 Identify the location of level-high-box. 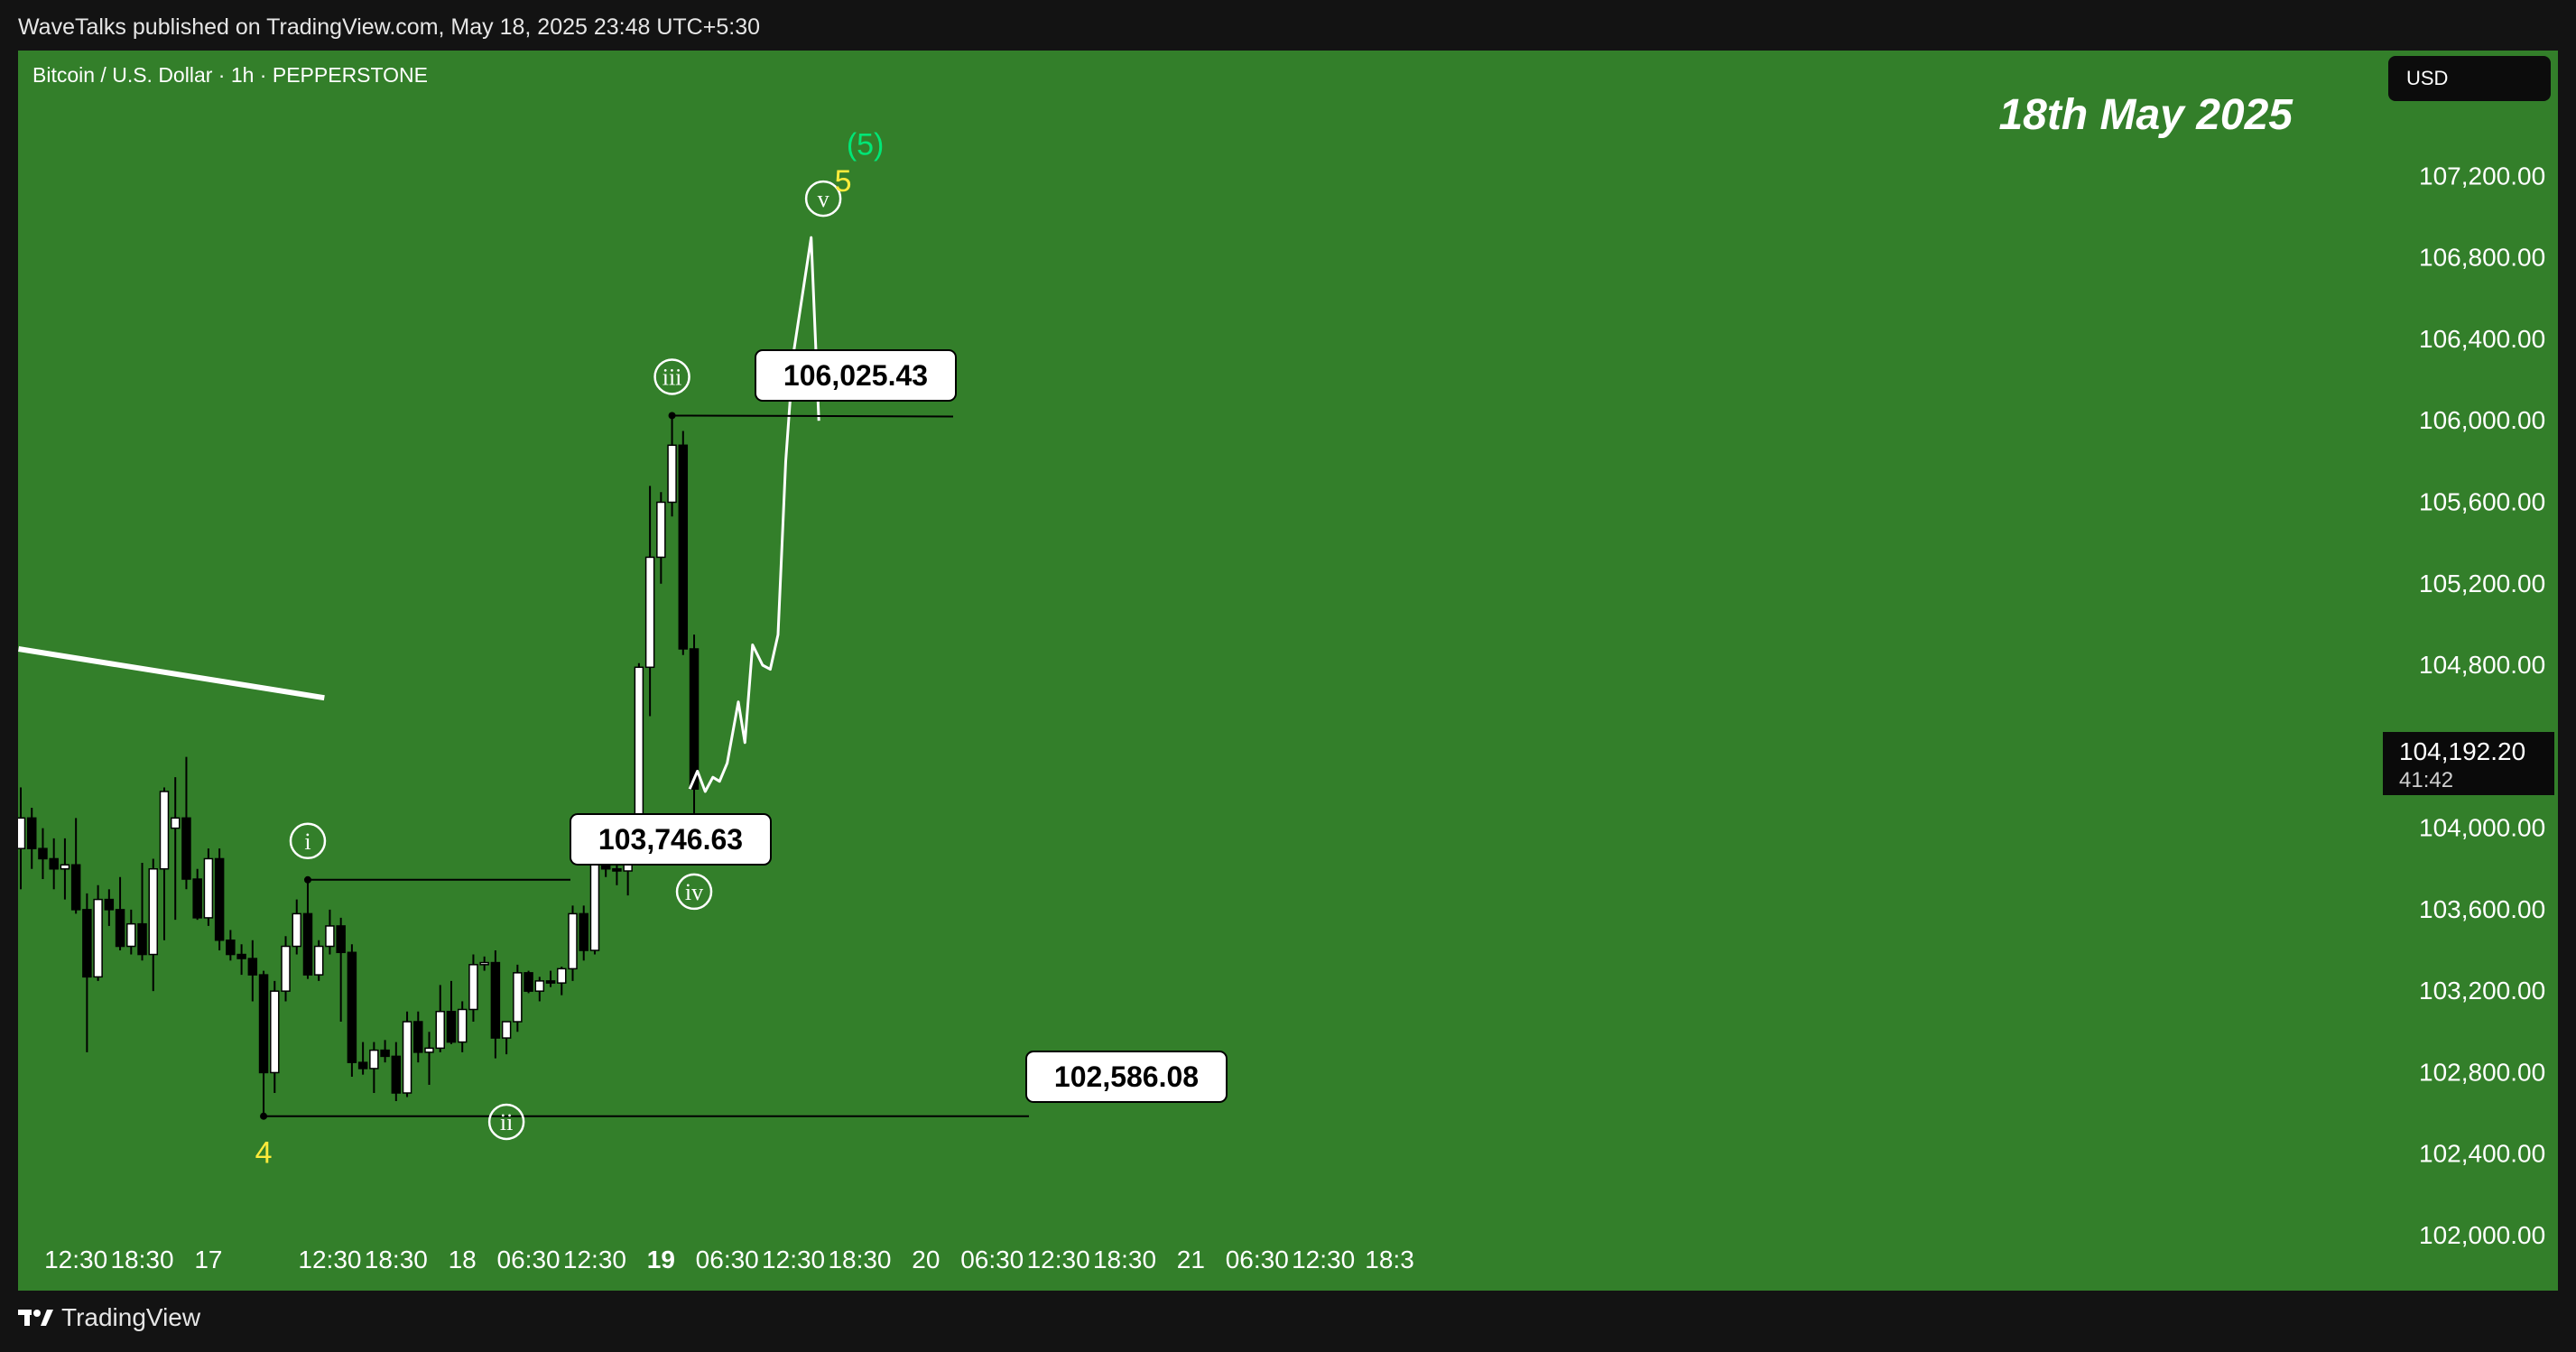
(856, 375).